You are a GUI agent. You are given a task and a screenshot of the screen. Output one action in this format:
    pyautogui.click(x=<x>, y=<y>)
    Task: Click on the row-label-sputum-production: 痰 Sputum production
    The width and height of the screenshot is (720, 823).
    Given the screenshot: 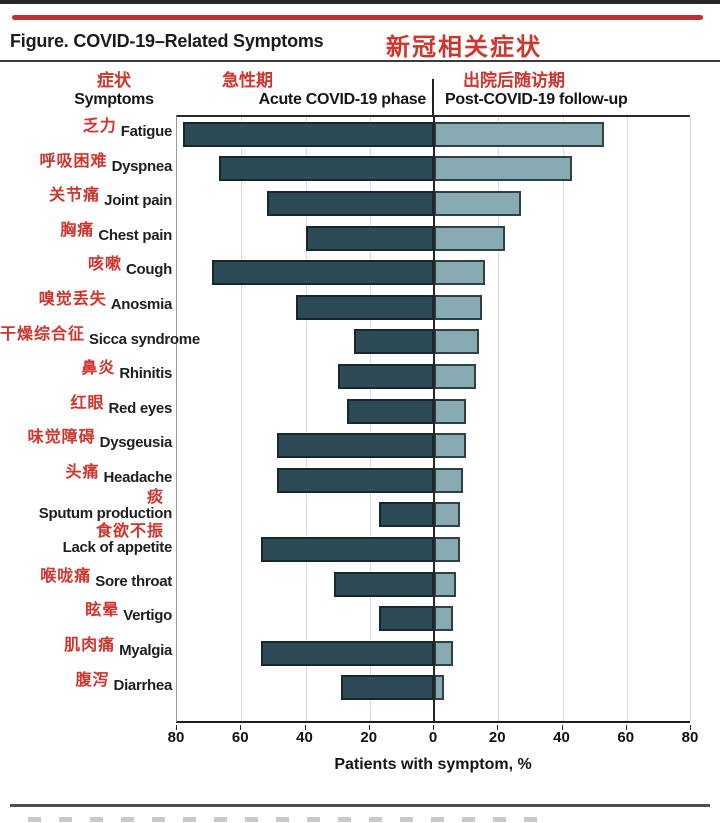 What is the action you would take?
    pyautogui.click(x=86, y=505)
    